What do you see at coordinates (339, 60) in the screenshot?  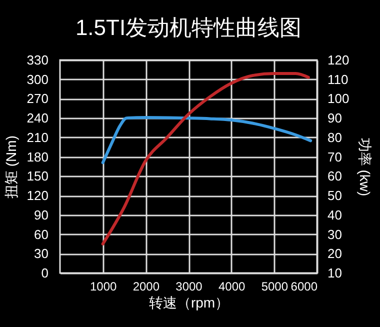 I see `y2-tick-label: 120` at bounding box center [339, 60].